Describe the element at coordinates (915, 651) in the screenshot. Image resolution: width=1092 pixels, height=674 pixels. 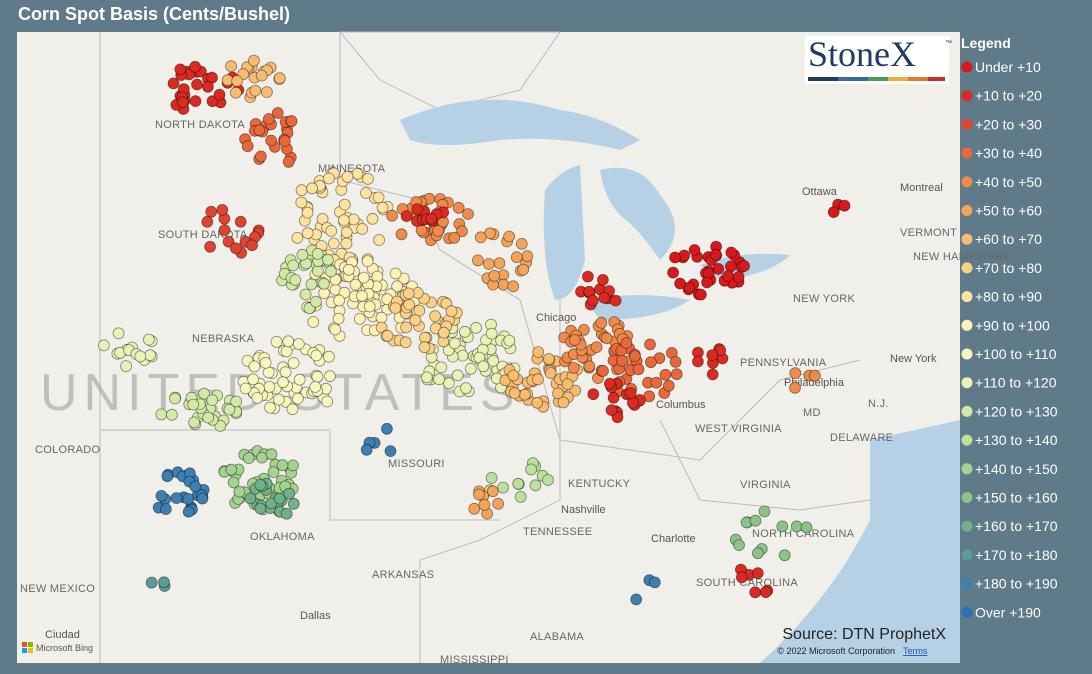
I see `terms-link: Terms` at that location.